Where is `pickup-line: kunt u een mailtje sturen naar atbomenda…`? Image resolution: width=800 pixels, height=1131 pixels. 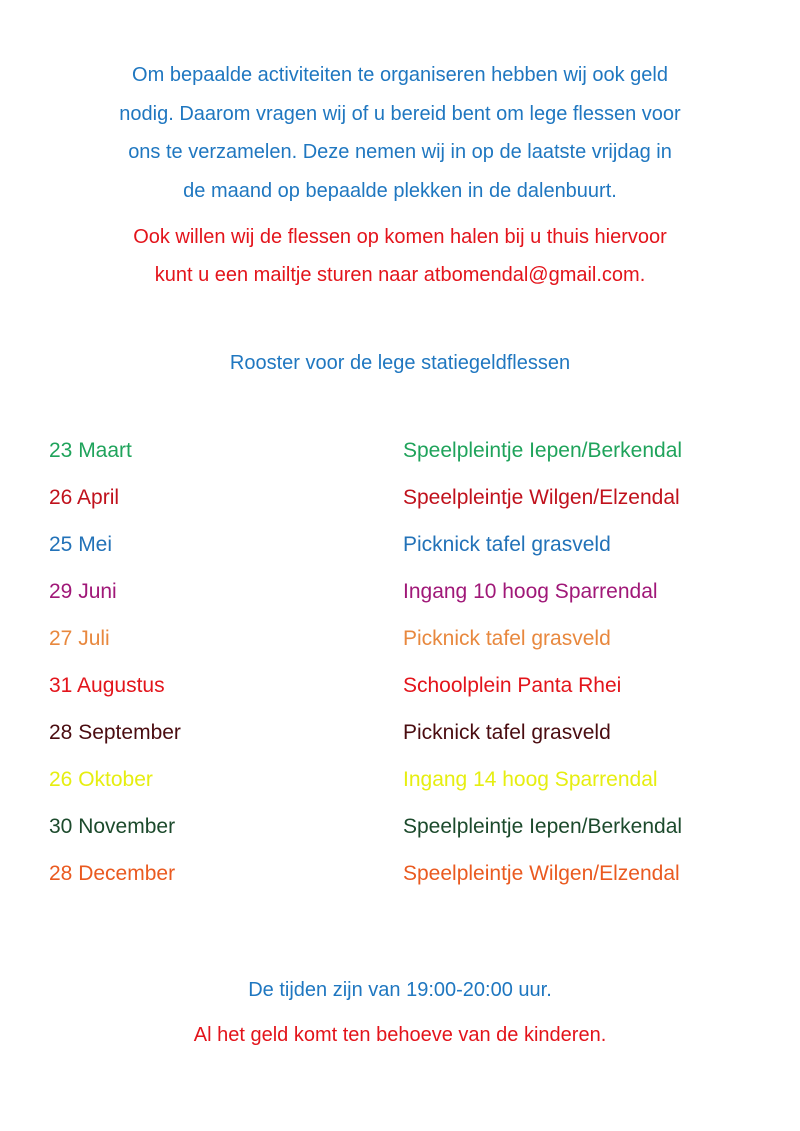
pickup-line: kunt u een mailtje sturen naar atbomenda… is located at coordinates (400, 274).